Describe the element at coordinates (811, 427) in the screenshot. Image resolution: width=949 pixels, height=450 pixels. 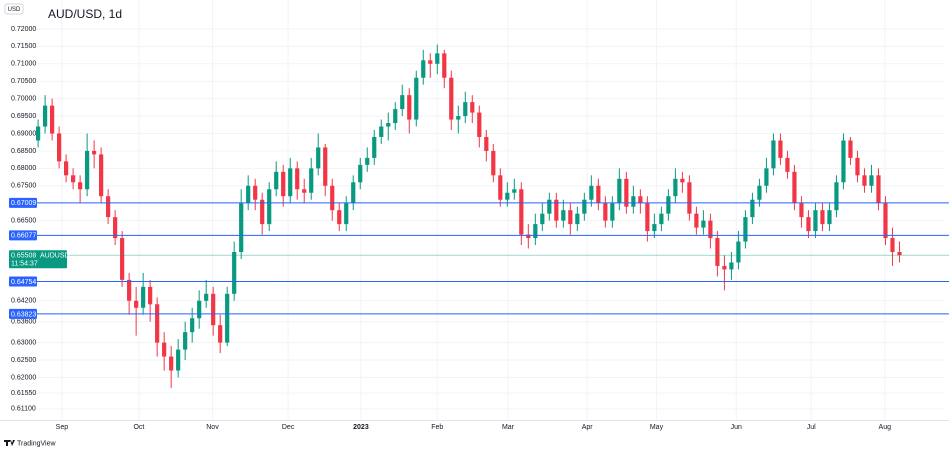
I see `x-tick-label: Jul` at that location.